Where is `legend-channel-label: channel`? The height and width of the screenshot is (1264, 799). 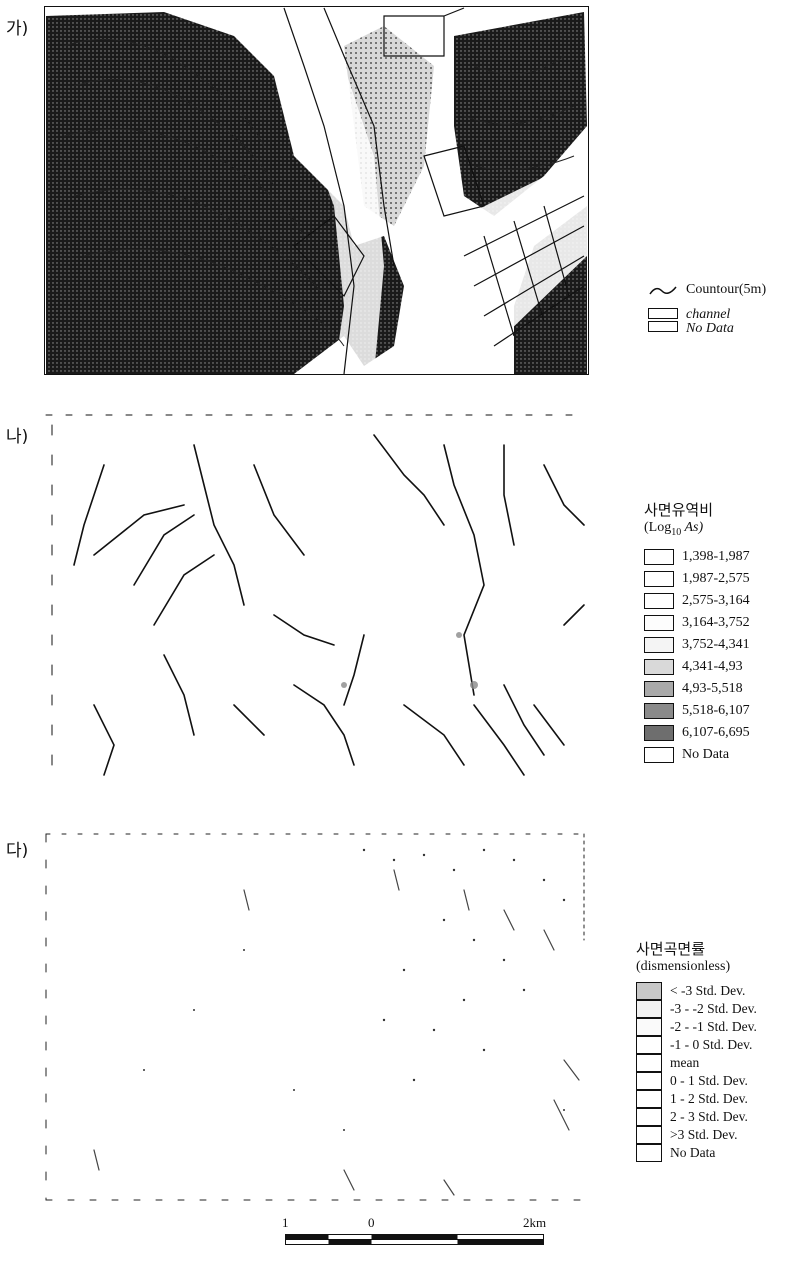
legend-channel-label: channel is located at coordinates (708, 314).